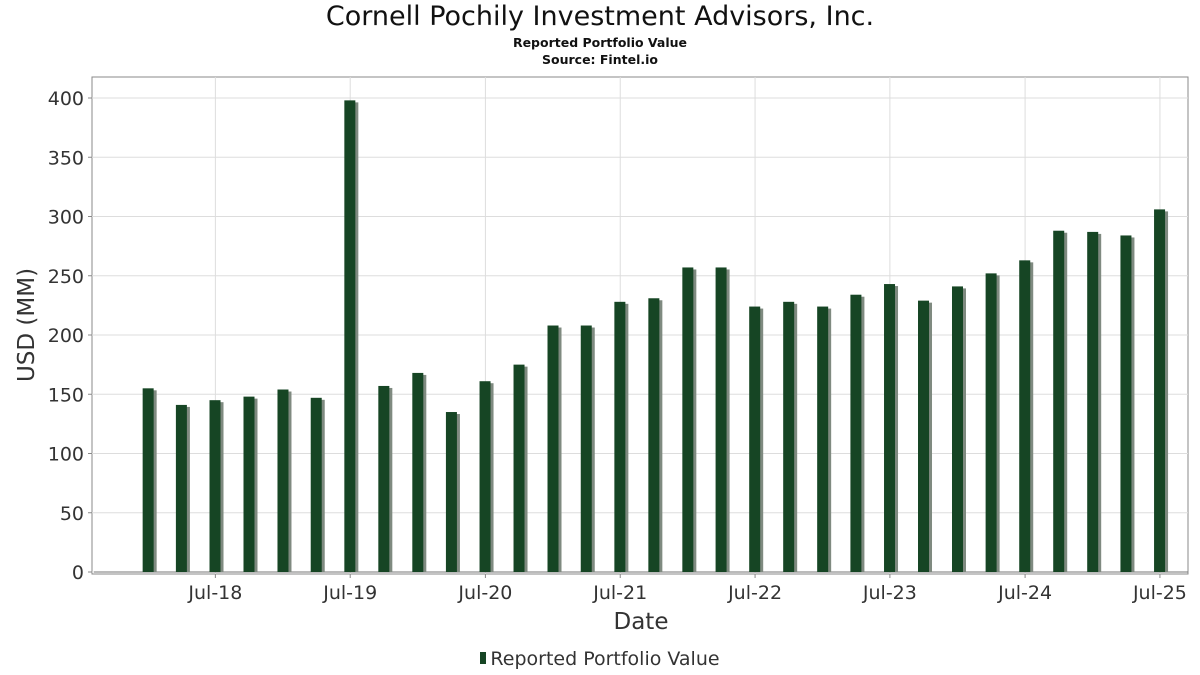  I want to click on legend: Reported Portfolio Value, so click(600, 659).